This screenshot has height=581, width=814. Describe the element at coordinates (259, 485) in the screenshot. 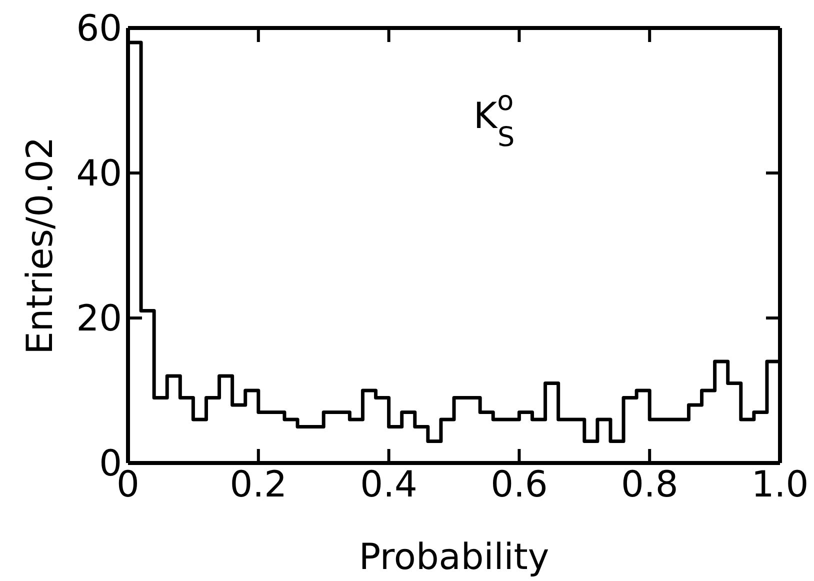

I see `x-tick-label: 0.2` at that location.